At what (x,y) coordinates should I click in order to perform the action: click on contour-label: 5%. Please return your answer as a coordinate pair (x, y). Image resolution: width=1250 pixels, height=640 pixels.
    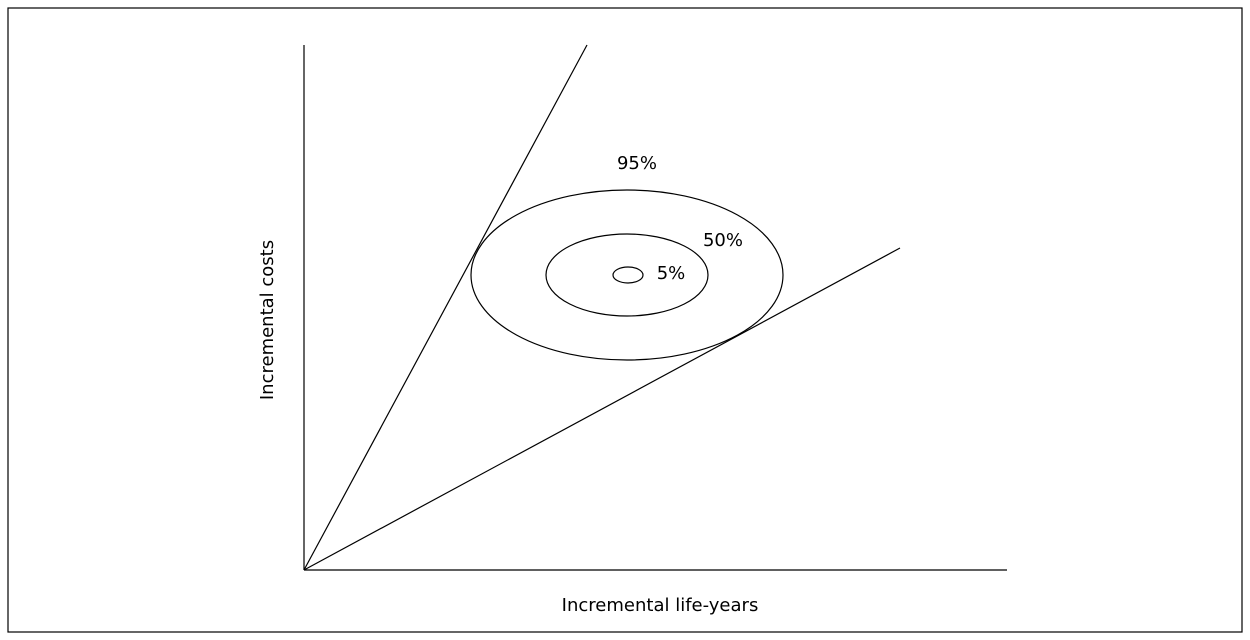
    Looking at the image, I should click on (671, 273).